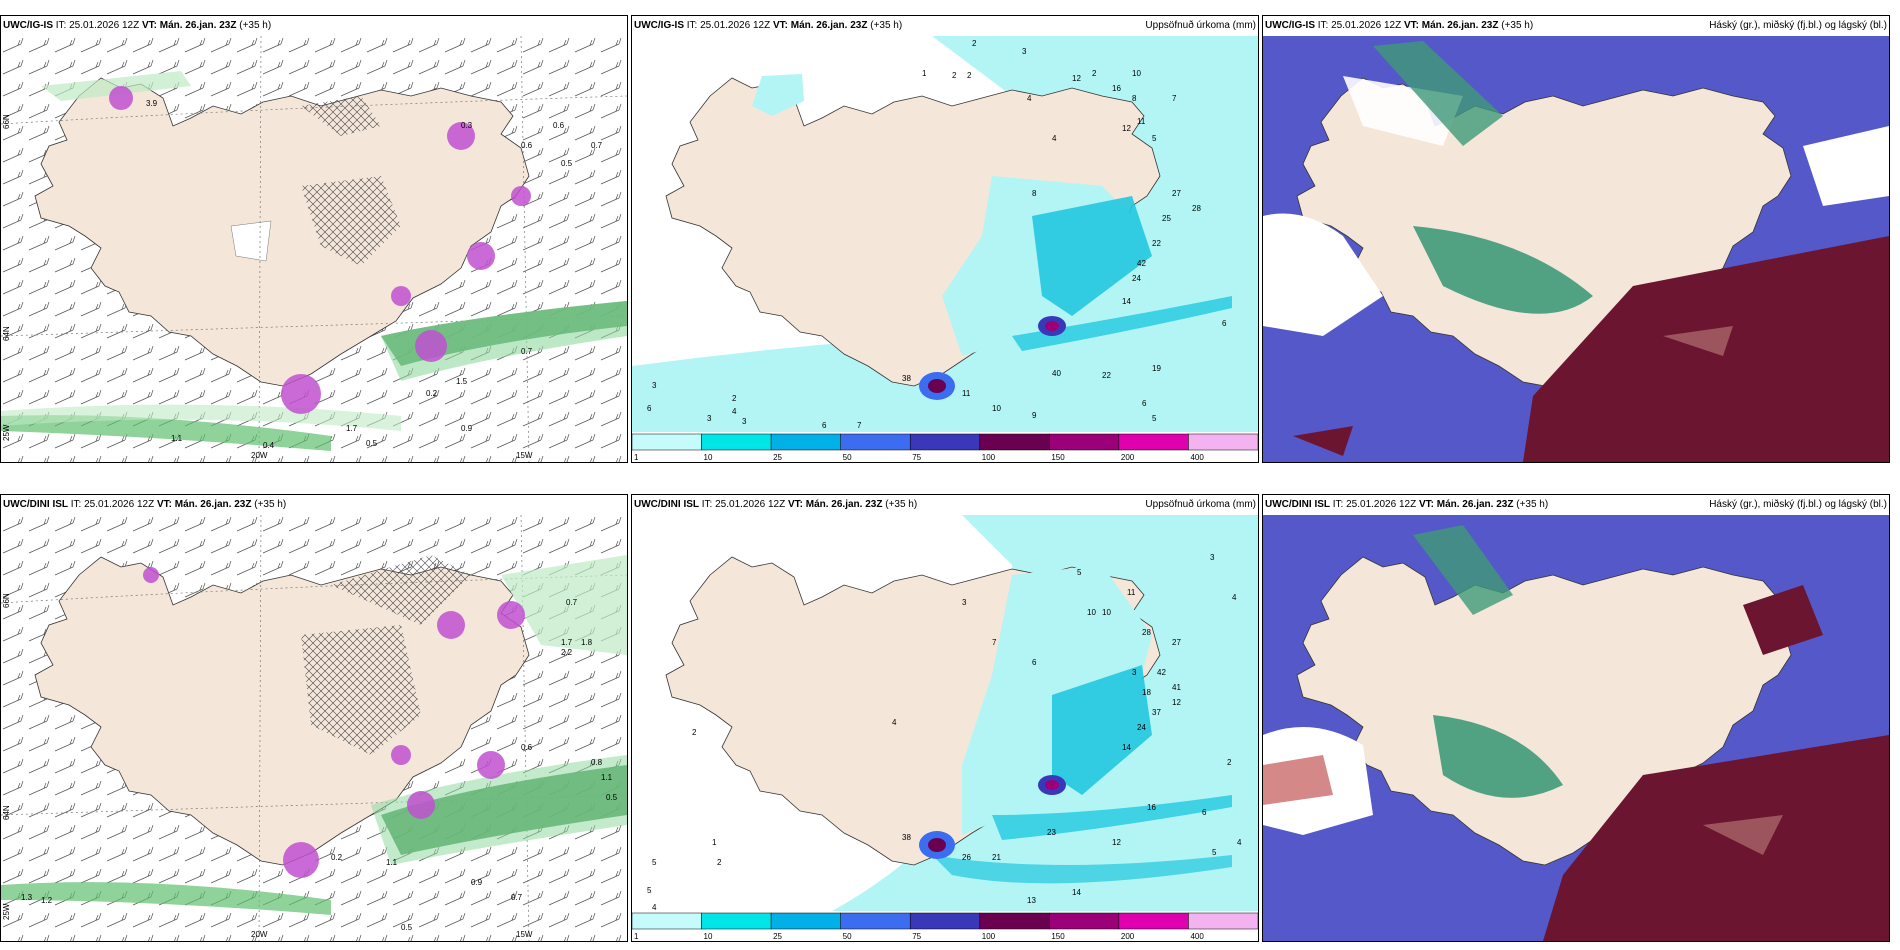 The width and height of the screenshot is (1900, 950). What do you see at coordinates (1154, 138) in the screenshot?
I see `precip-value: 5` at bounding box center [1154, 138].